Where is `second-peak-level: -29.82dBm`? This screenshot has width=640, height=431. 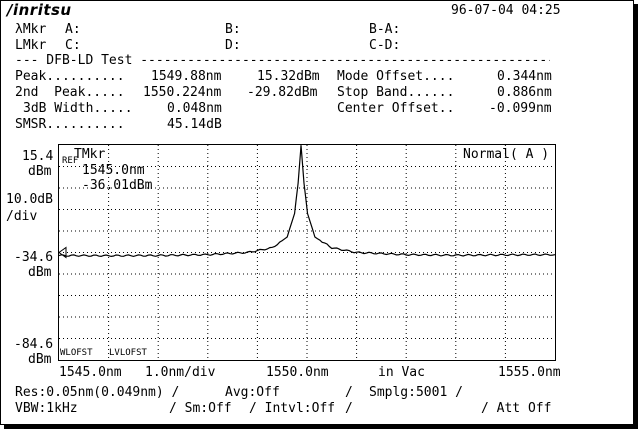
second-peak-level: -29.82dBm is located at coordinates (282, 92).